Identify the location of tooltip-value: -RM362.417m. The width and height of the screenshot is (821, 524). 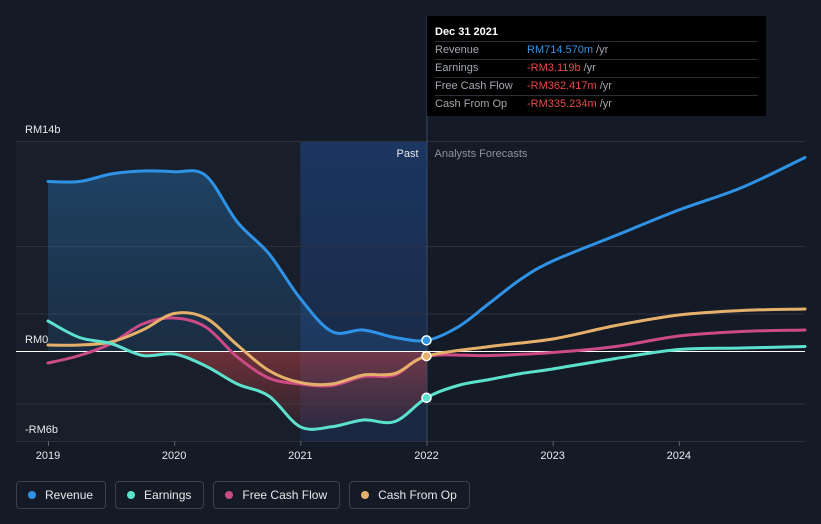
(562, 86).